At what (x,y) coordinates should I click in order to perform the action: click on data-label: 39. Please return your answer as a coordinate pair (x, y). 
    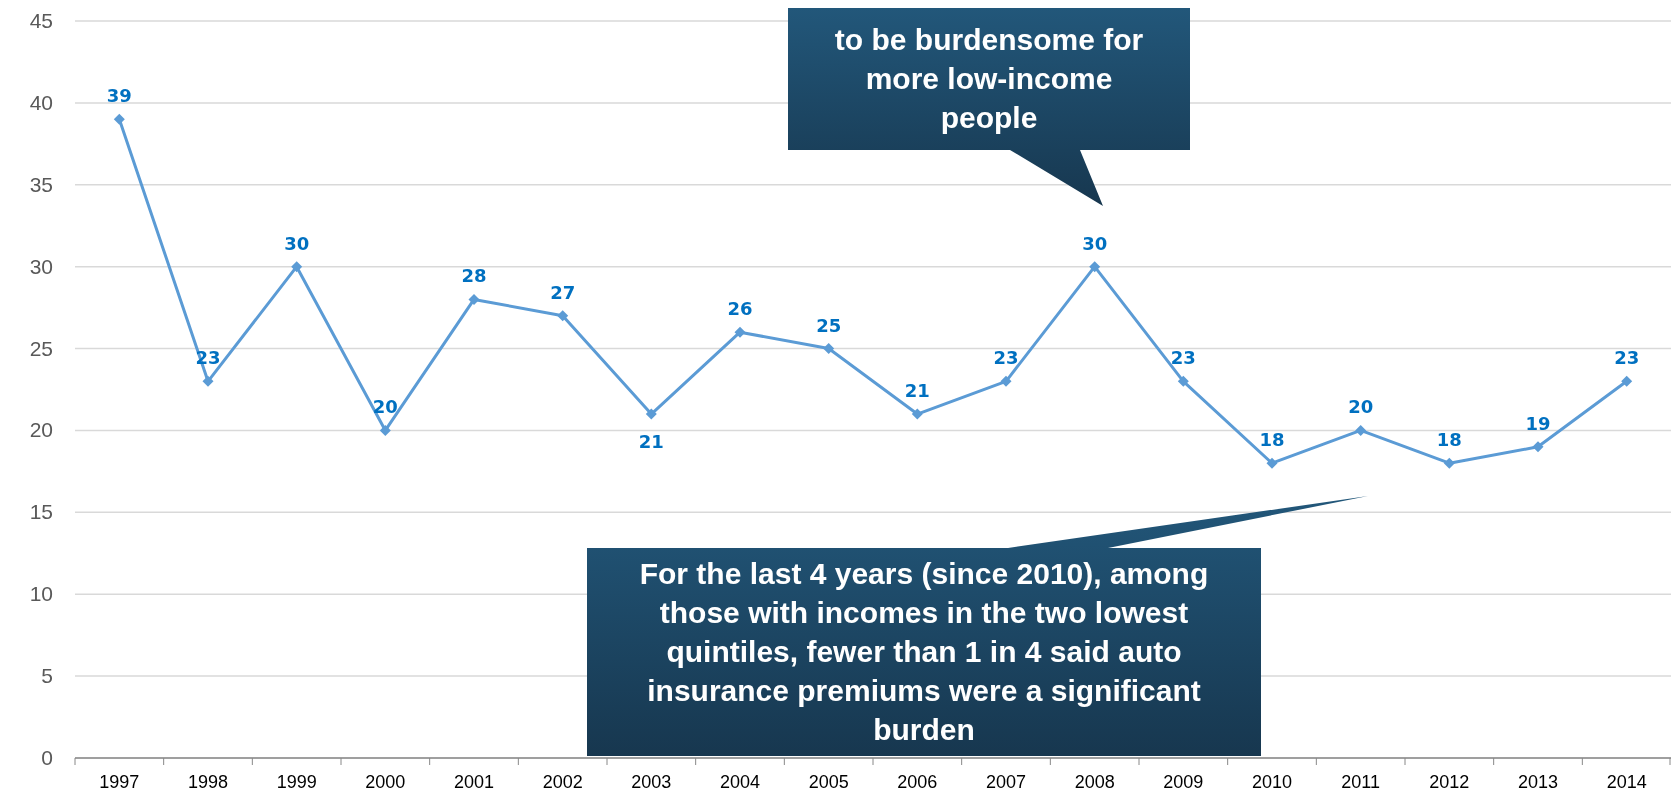
    Looking at the image, I should click on (119, 96).